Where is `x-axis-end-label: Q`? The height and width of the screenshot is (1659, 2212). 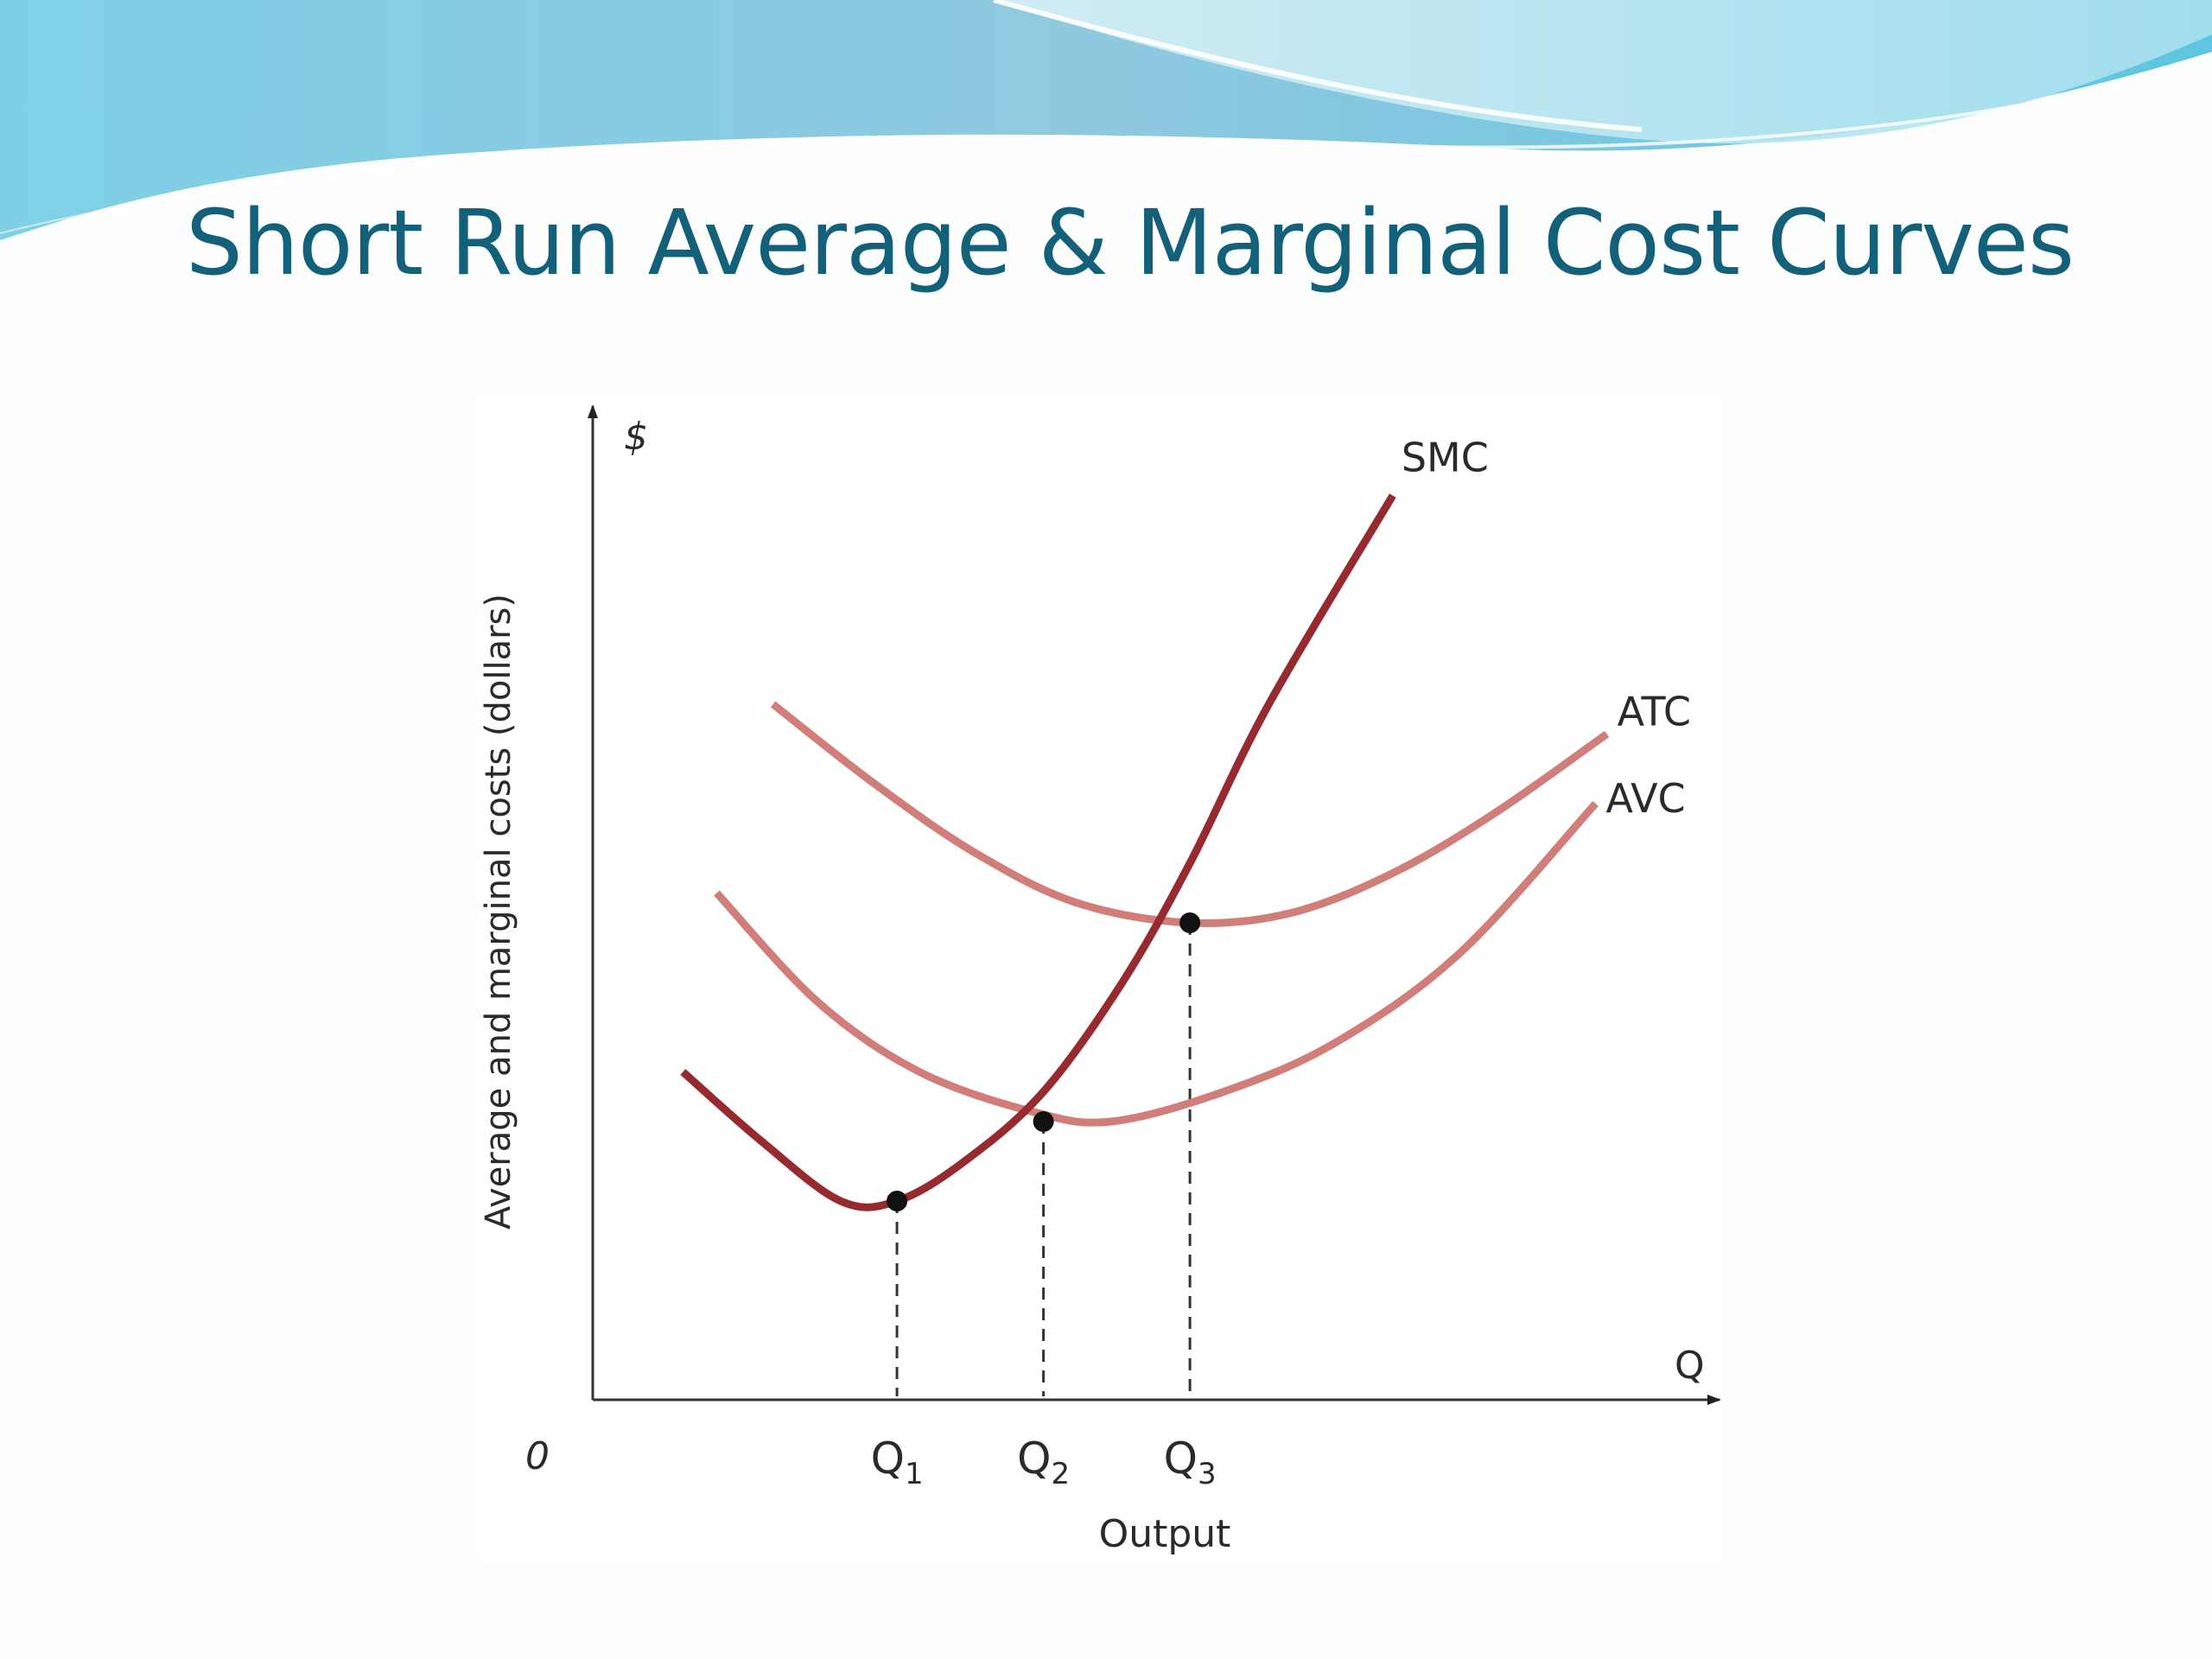 x-axis-end-label: Q is located at coordinates (1690, 1366).